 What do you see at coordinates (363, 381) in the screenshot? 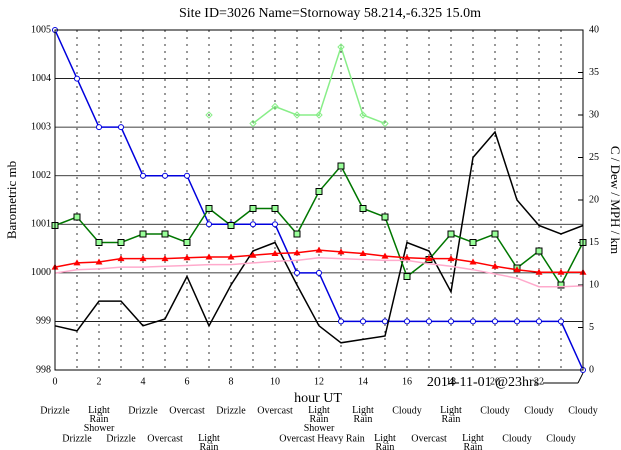
I see `x-tick-label: 14` at bounding box center [363, 381].